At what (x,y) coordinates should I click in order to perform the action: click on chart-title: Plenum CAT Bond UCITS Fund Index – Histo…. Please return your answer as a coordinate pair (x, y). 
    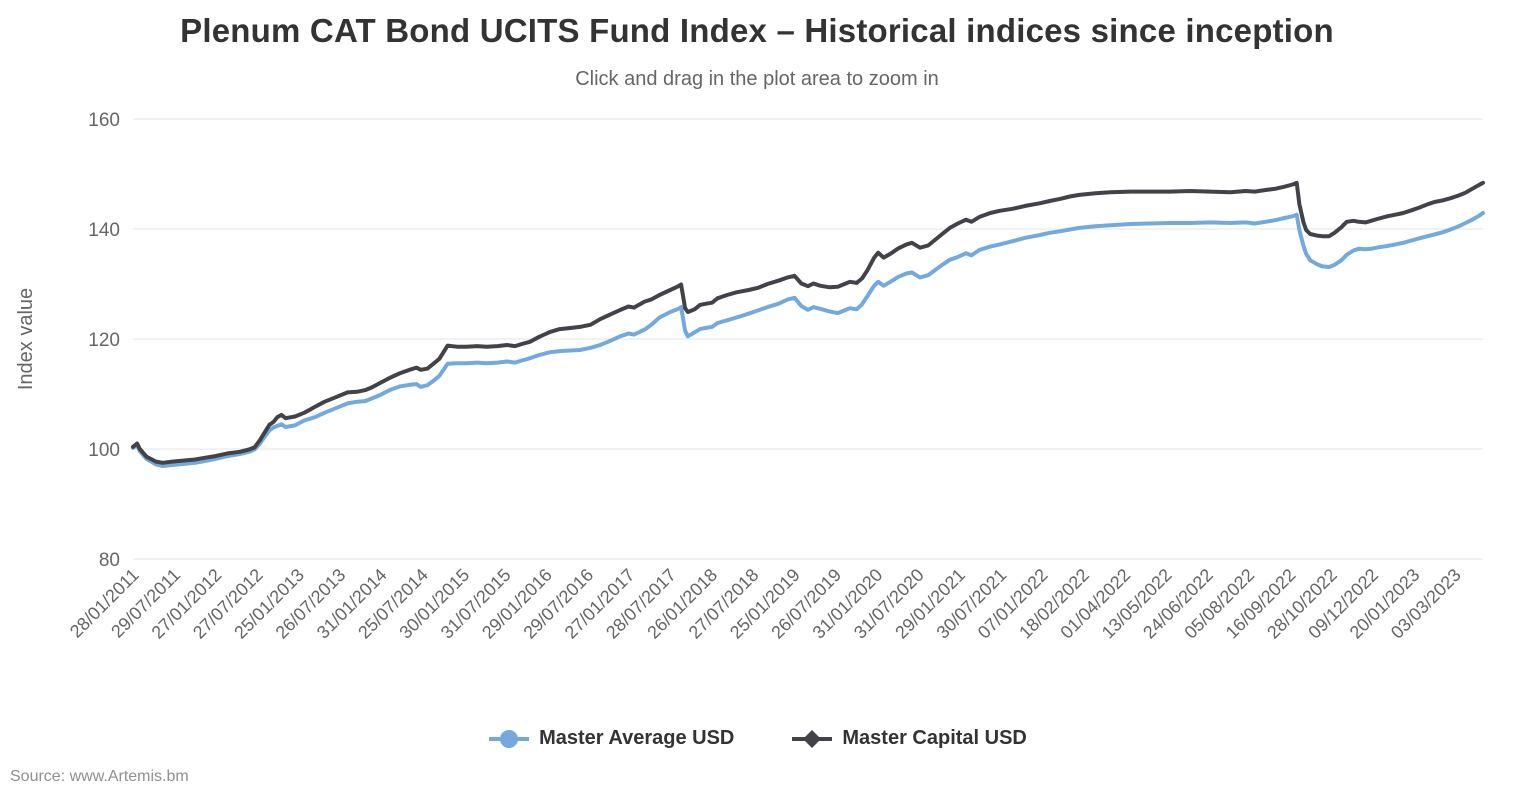
    Looking at the image, I should click on (757, 30).